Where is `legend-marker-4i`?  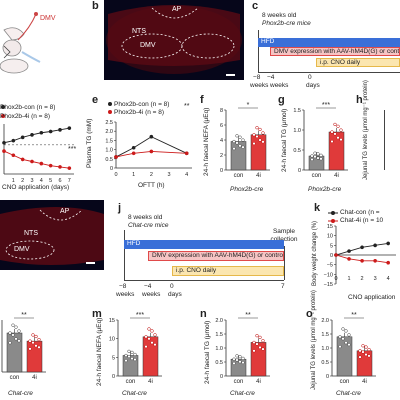
legend-marker-4i is located at coordinates (3, 116).